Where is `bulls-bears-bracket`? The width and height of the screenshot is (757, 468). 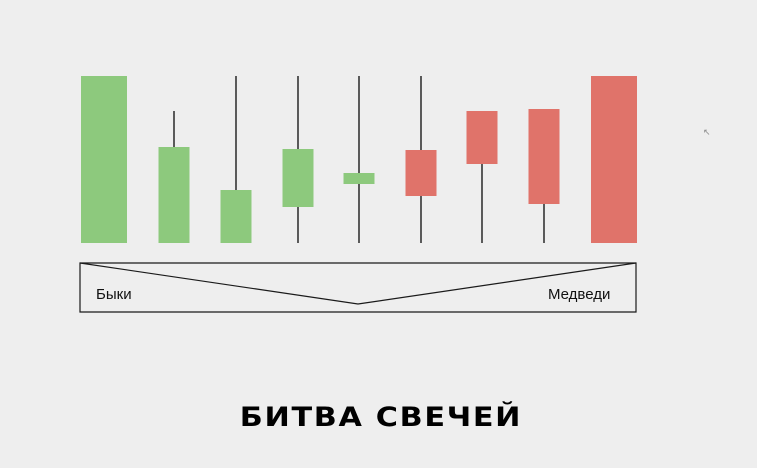 bulls-bears-bracket is located at coordinates (358, 287).